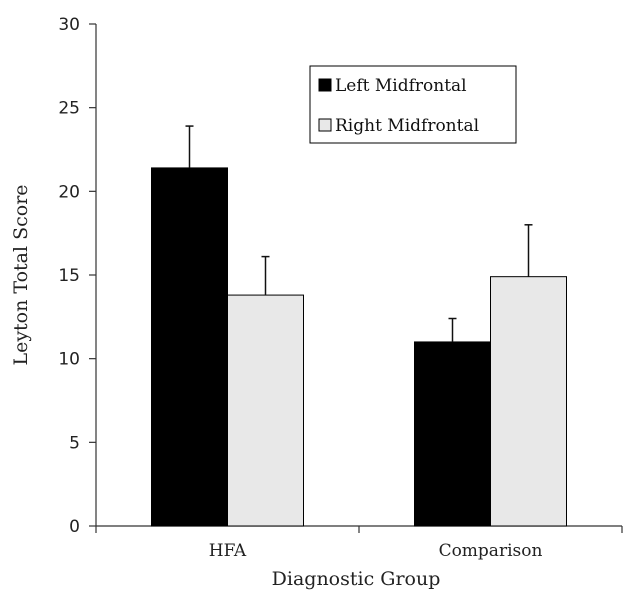  Describe the element at coordinates (189, 347) in the screenshot. I see `bar-left-midfrontal-hfa` at that location.